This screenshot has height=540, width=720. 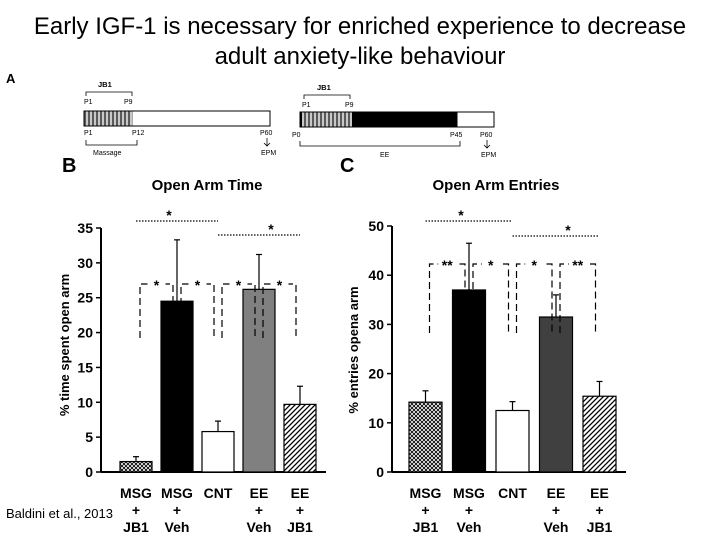 I want to click on y-tick-label: 10, so click(x=85, y=402).